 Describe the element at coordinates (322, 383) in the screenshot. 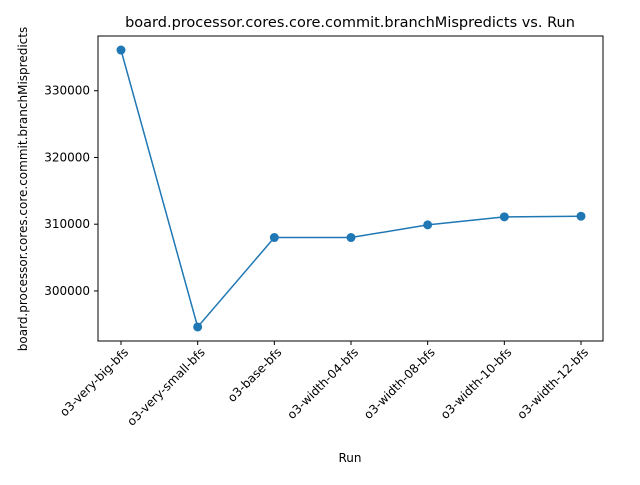

I see `x-tick-label: o3-width-04-bfs` at that location.